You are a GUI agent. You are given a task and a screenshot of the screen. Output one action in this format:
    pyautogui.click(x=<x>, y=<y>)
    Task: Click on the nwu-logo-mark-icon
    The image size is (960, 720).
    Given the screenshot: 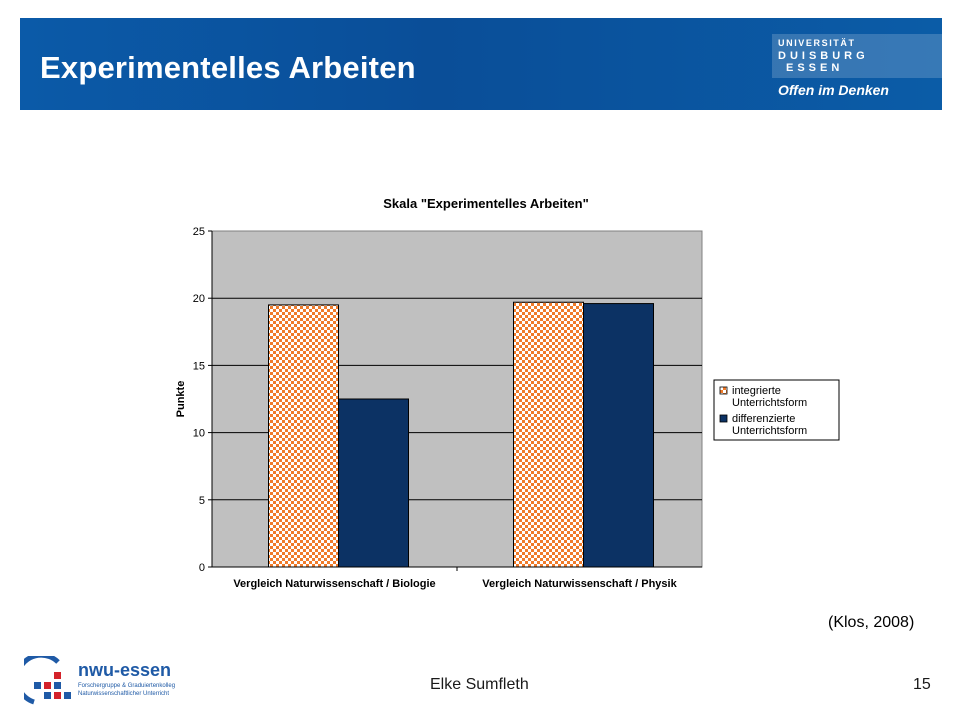 What is the action you would take?
    pyautogui.click(x=47, y=680)
    